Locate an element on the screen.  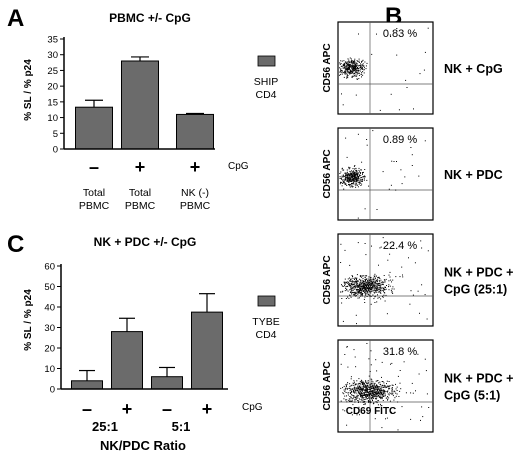
panel-a-cpg-signs: – + + is located at coordinates (144, 167).